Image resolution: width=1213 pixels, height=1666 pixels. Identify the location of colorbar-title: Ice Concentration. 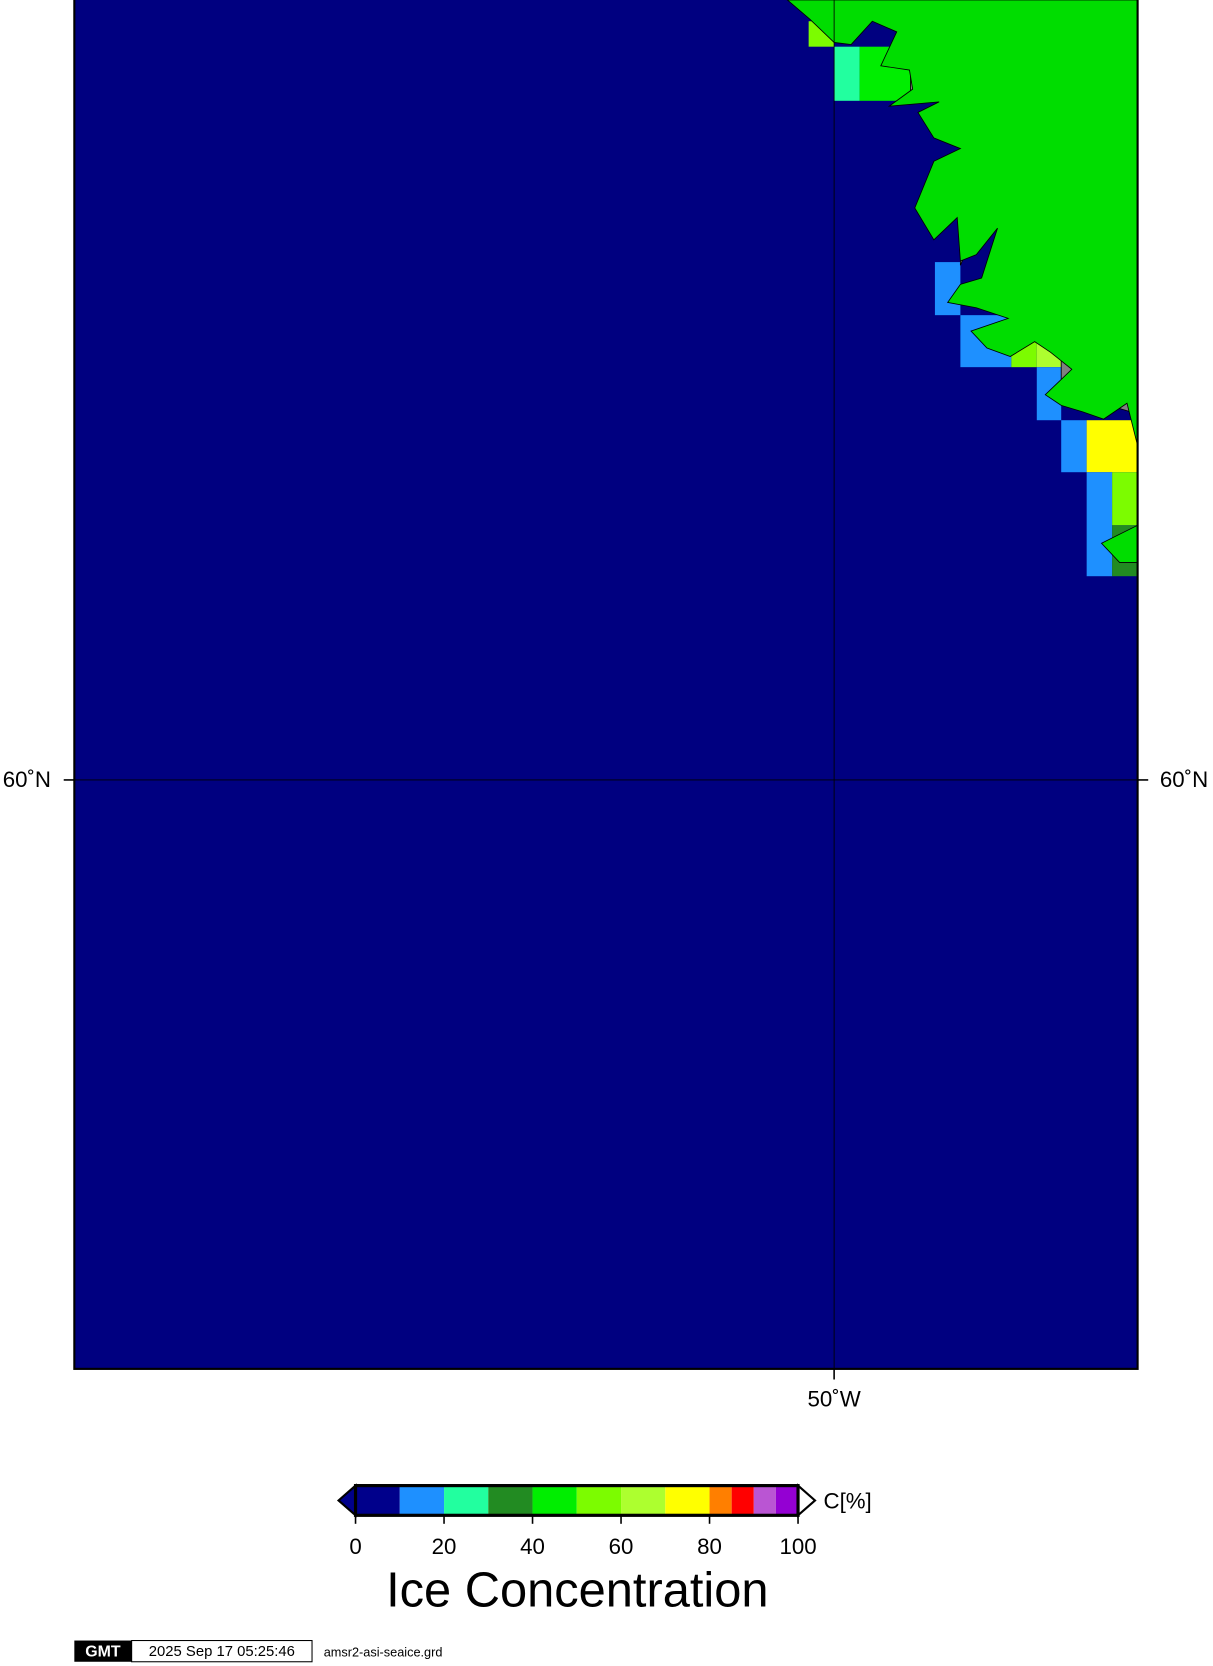
(577, 1591).